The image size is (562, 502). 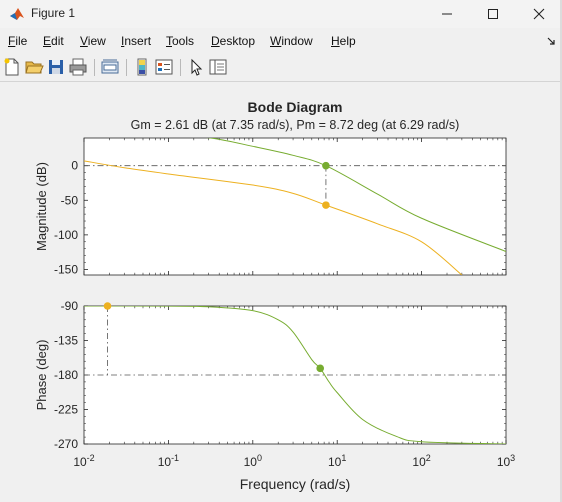 What do you see at coordinates (74, 166) in the screenshot?
I see `magnitude-ytick-label: 0` at bounding box center [74, 166].